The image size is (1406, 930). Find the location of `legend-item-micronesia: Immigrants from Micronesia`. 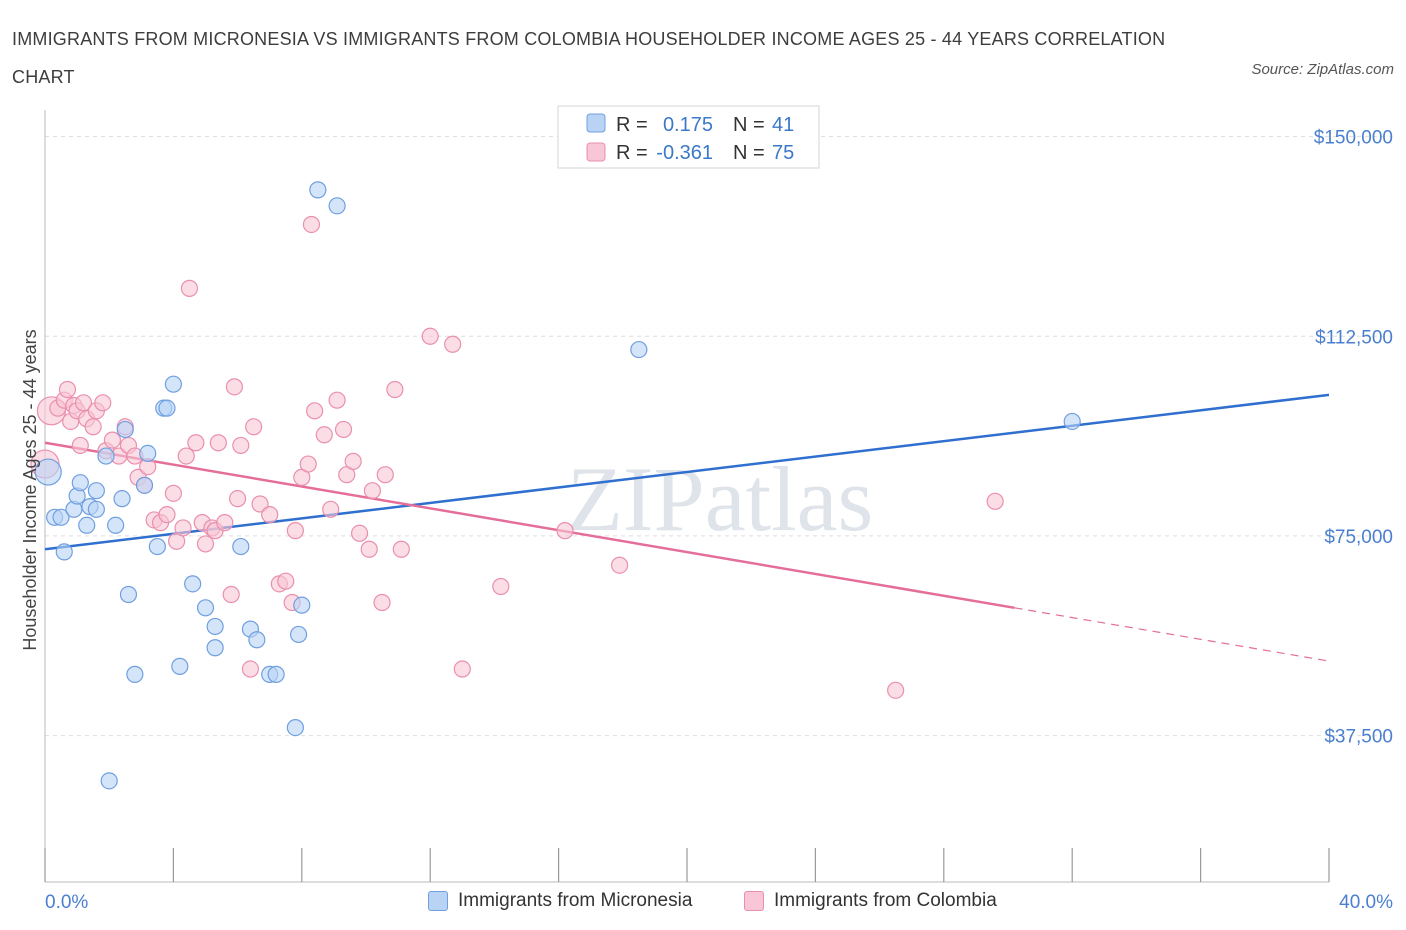

legend-item-micronesia: Immigrants from Micronesia is located at coordinates (560, 901).